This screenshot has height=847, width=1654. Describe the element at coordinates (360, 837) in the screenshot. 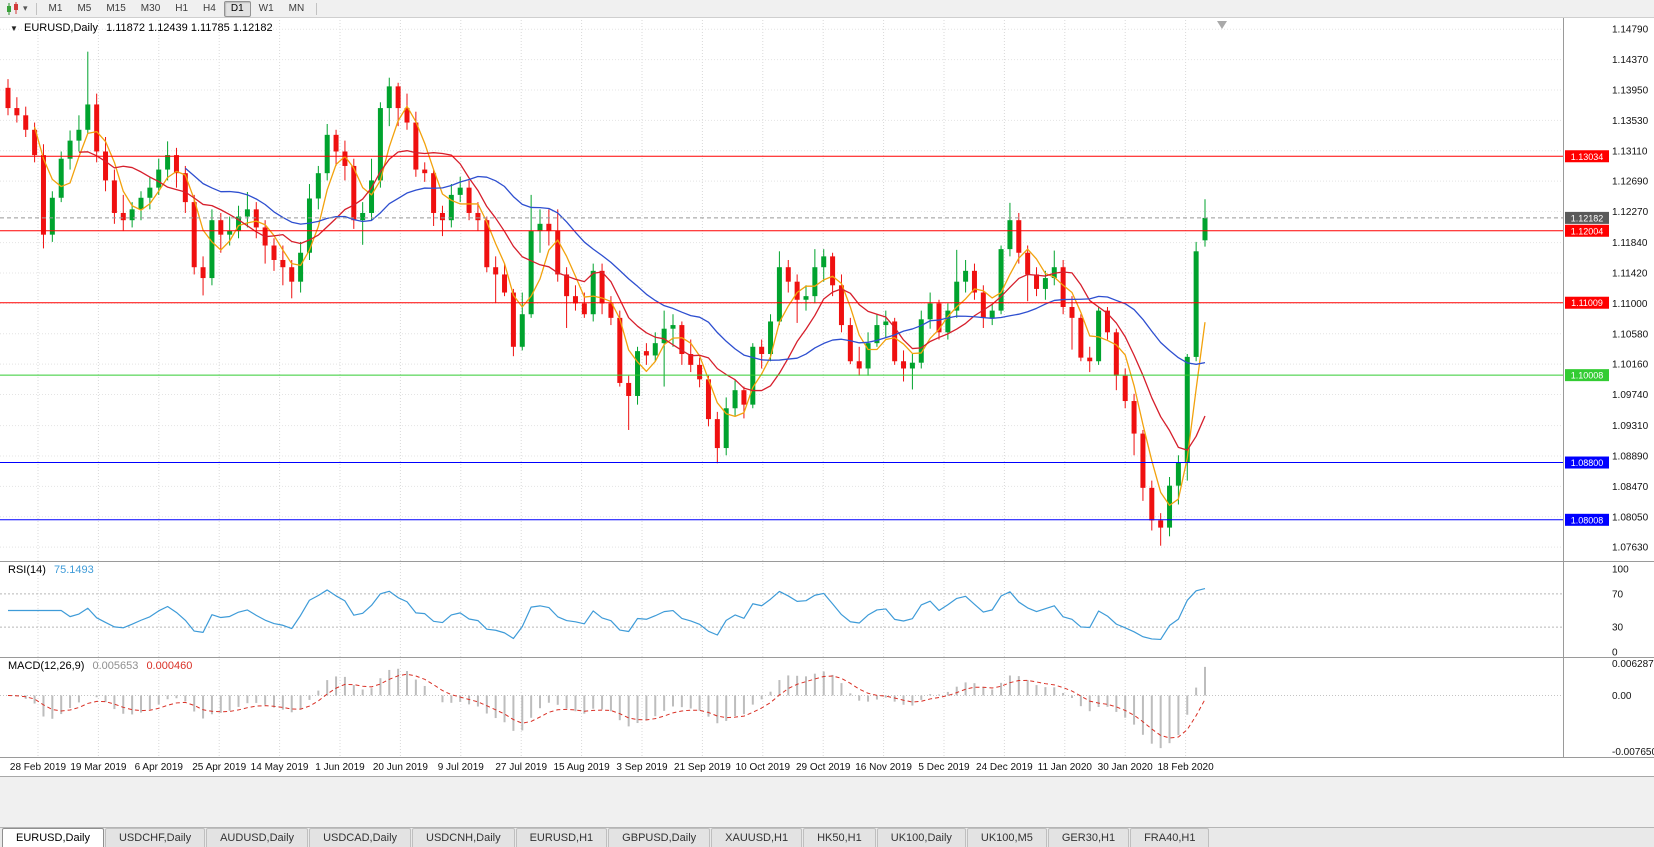

I see `tab-usdcad-daily: USDCAD,Daily` at that location.